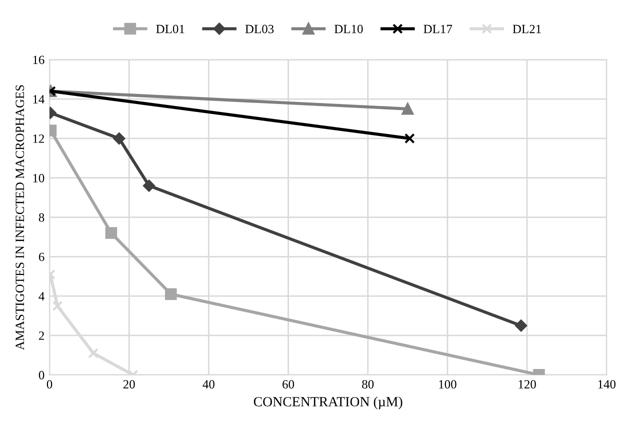 This screenshot has width=619, height=426. What do you see at coordinates (527, 384) in the screenshot?
I see `x-tick-label: 120` at bounding box center [527, 384].